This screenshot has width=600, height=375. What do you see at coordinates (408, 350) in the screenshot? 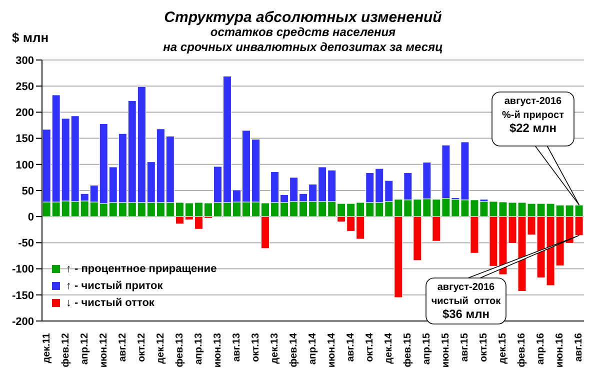
I see `x-tick-label: фев.15` at bounding box center [408, 350].